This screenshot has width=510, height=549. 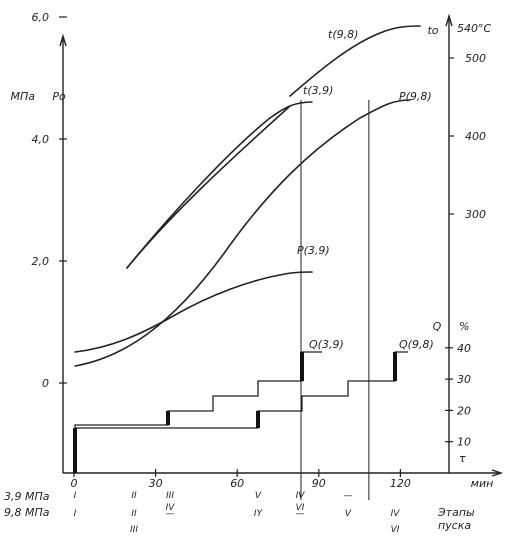 I want to click on stage-row2-item: VI, so click(x=395, y=530).